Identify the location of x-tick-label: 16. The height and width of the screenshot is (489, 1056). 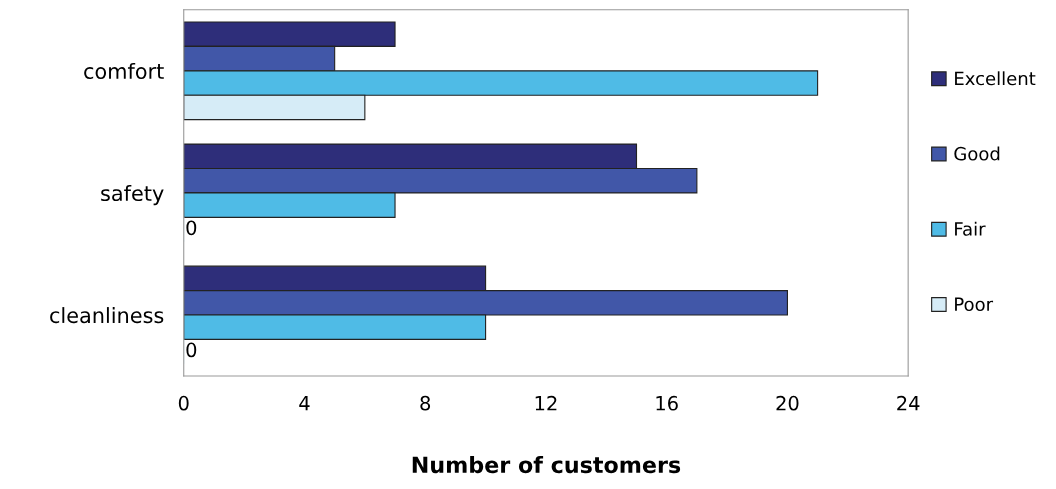
(667, 403).